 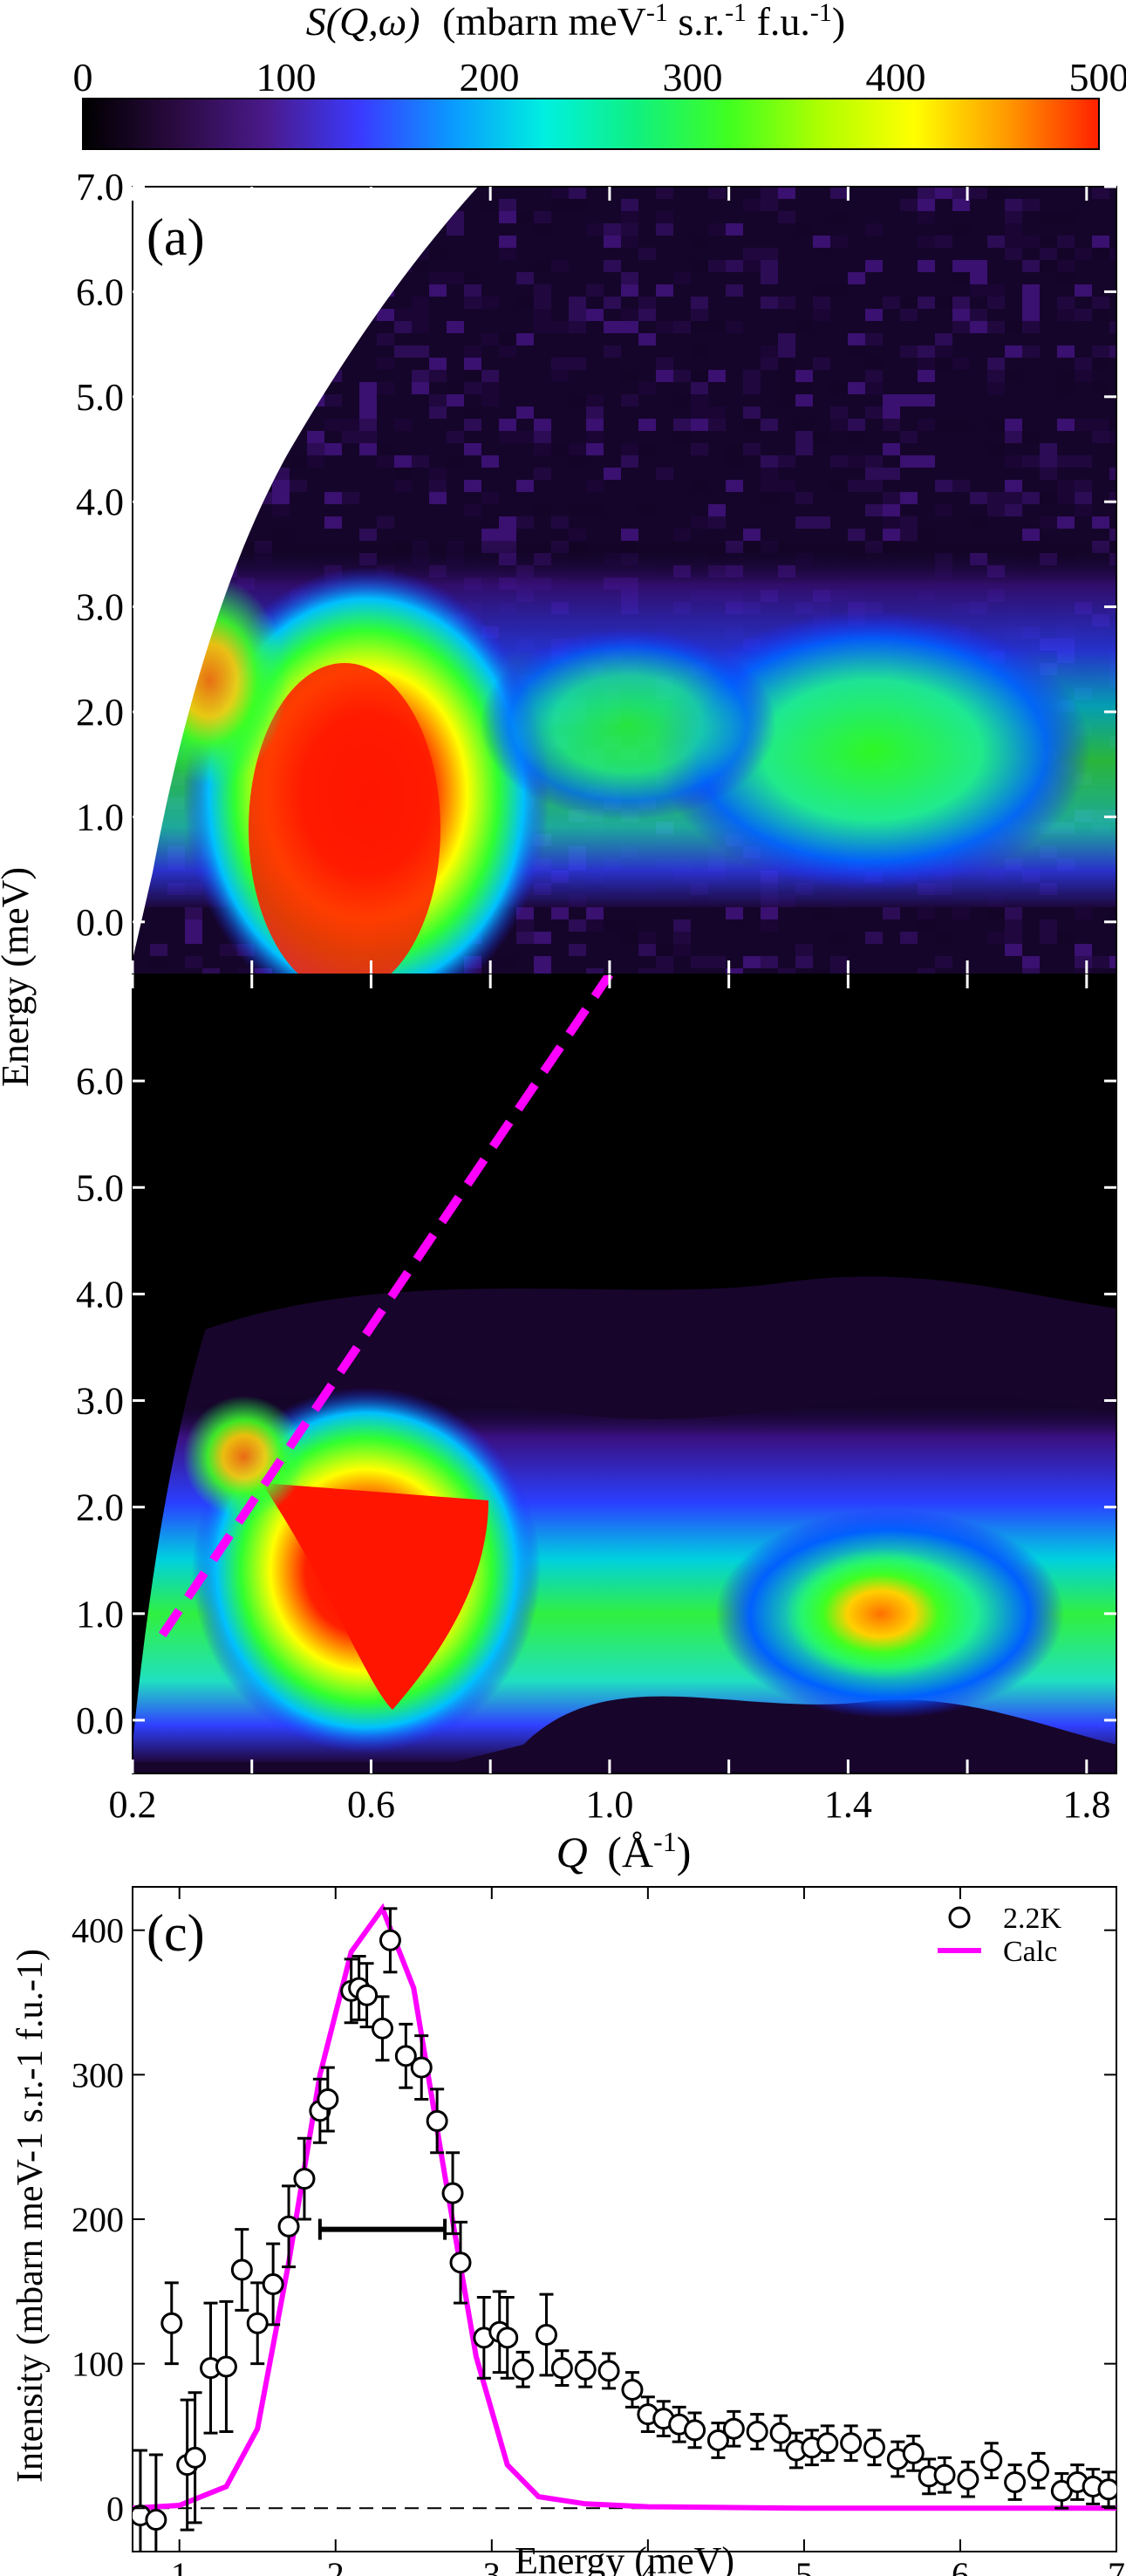 I want to click on y-axis-label-energy: Energy (meV), so click(x=18, y=977).